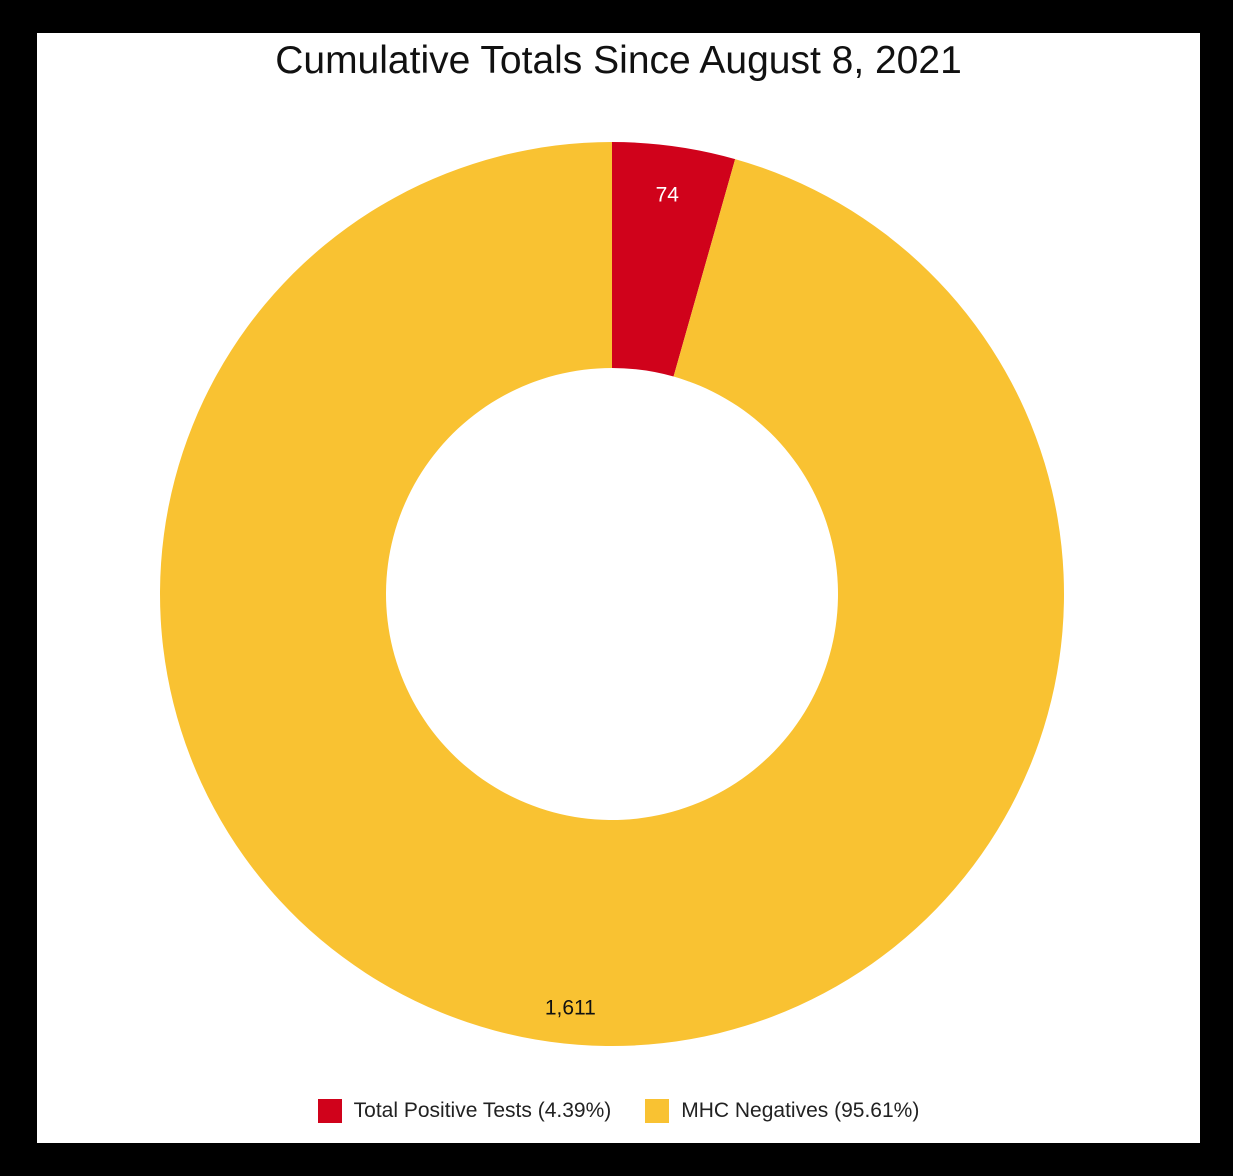 The image size is (1233, 1176). What do you see at coordinates (329, 1111) in the screenshot?
I see `legend-swatch-positive` at bounding box center [329, 1111].